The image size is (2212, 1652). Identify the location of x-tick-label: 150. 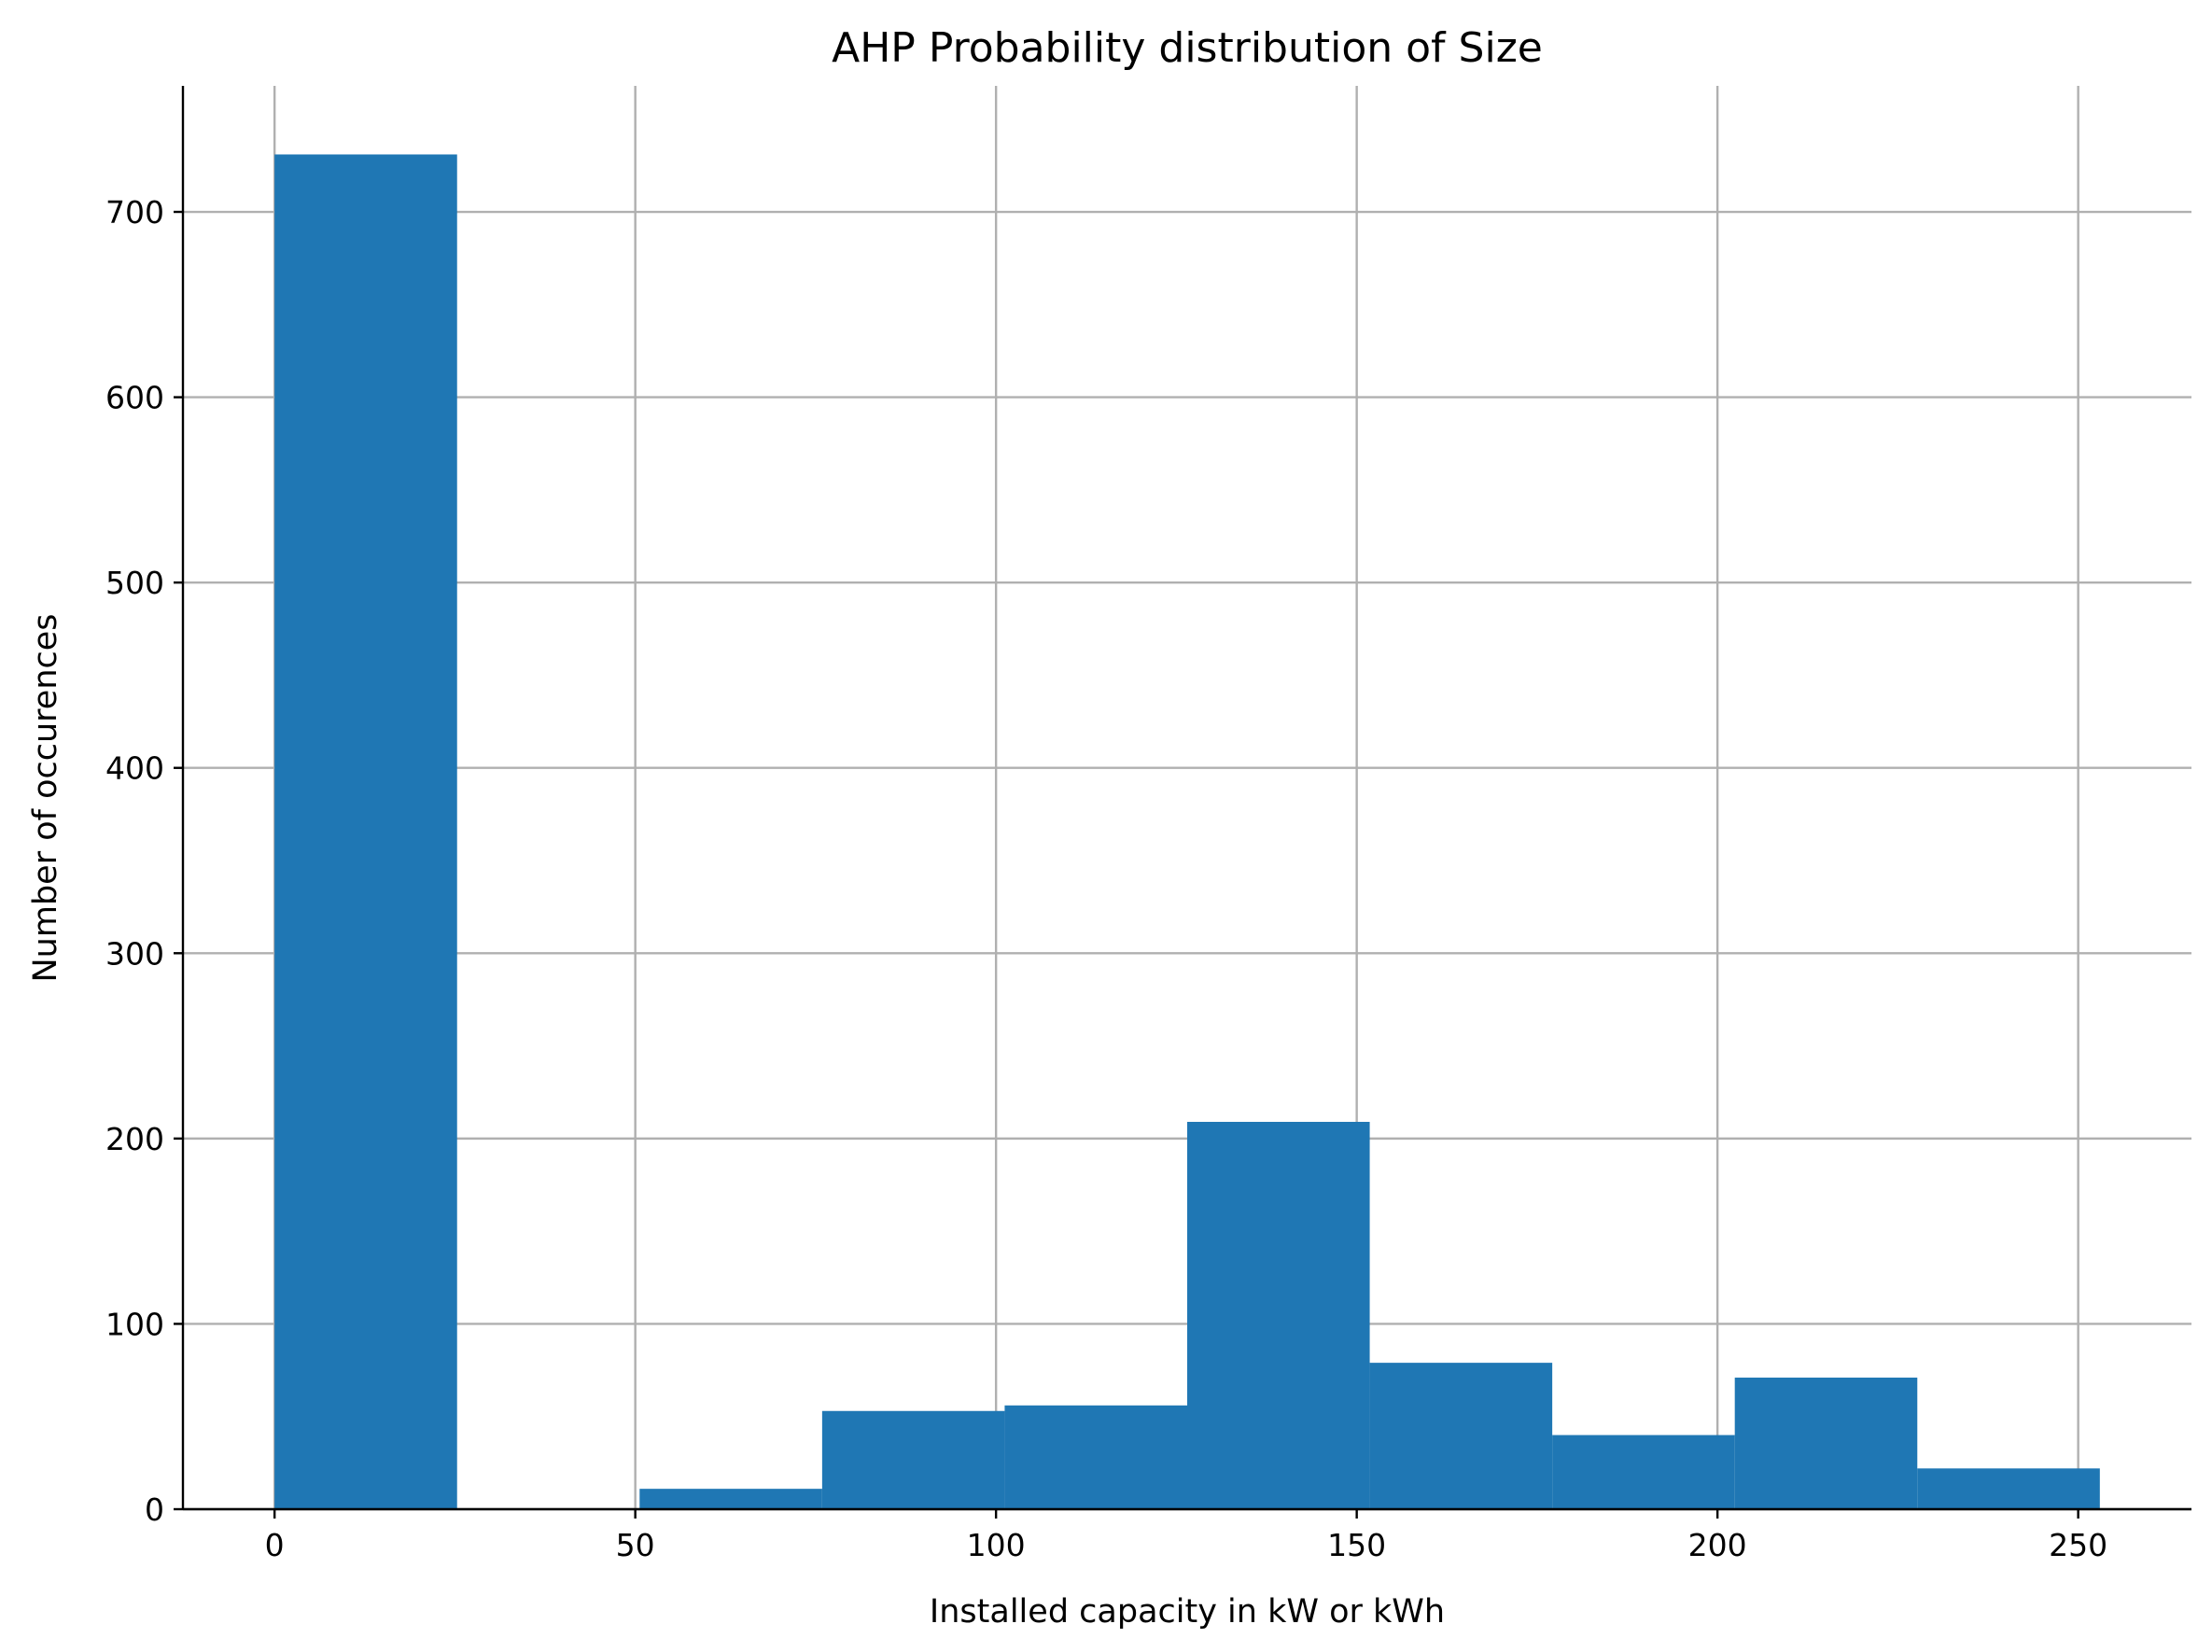
(1356, 1545).